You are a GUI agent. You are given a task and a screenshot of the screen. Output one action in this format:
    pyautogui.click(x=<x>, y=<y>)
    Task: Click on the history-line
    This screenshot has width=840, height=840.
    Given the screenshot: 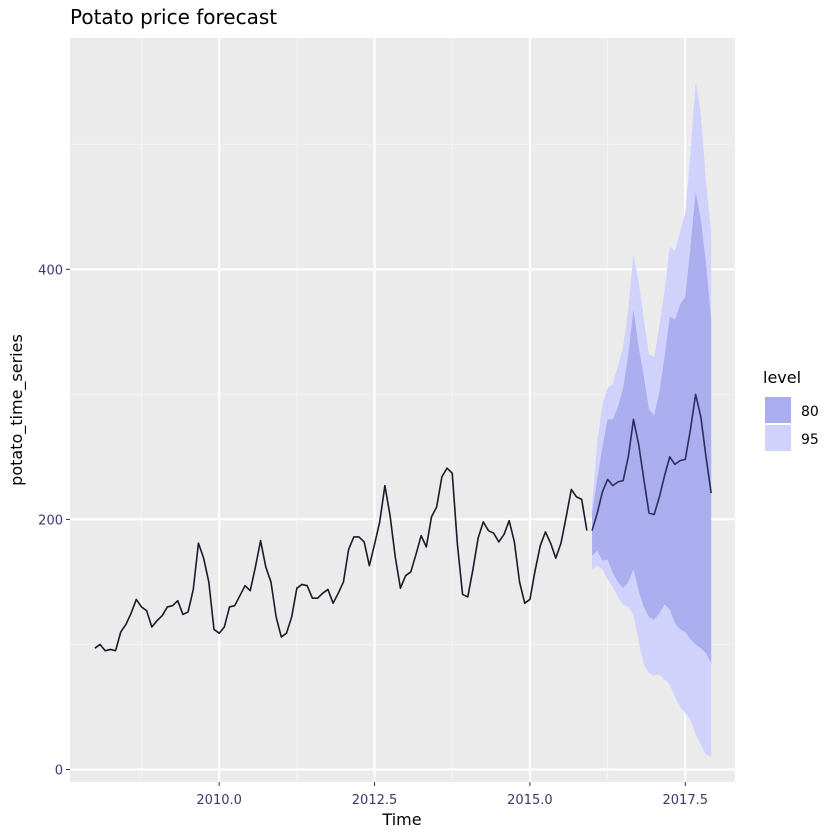 What is the action you would take?
    pyautogui.click(x=341, y=559)
    